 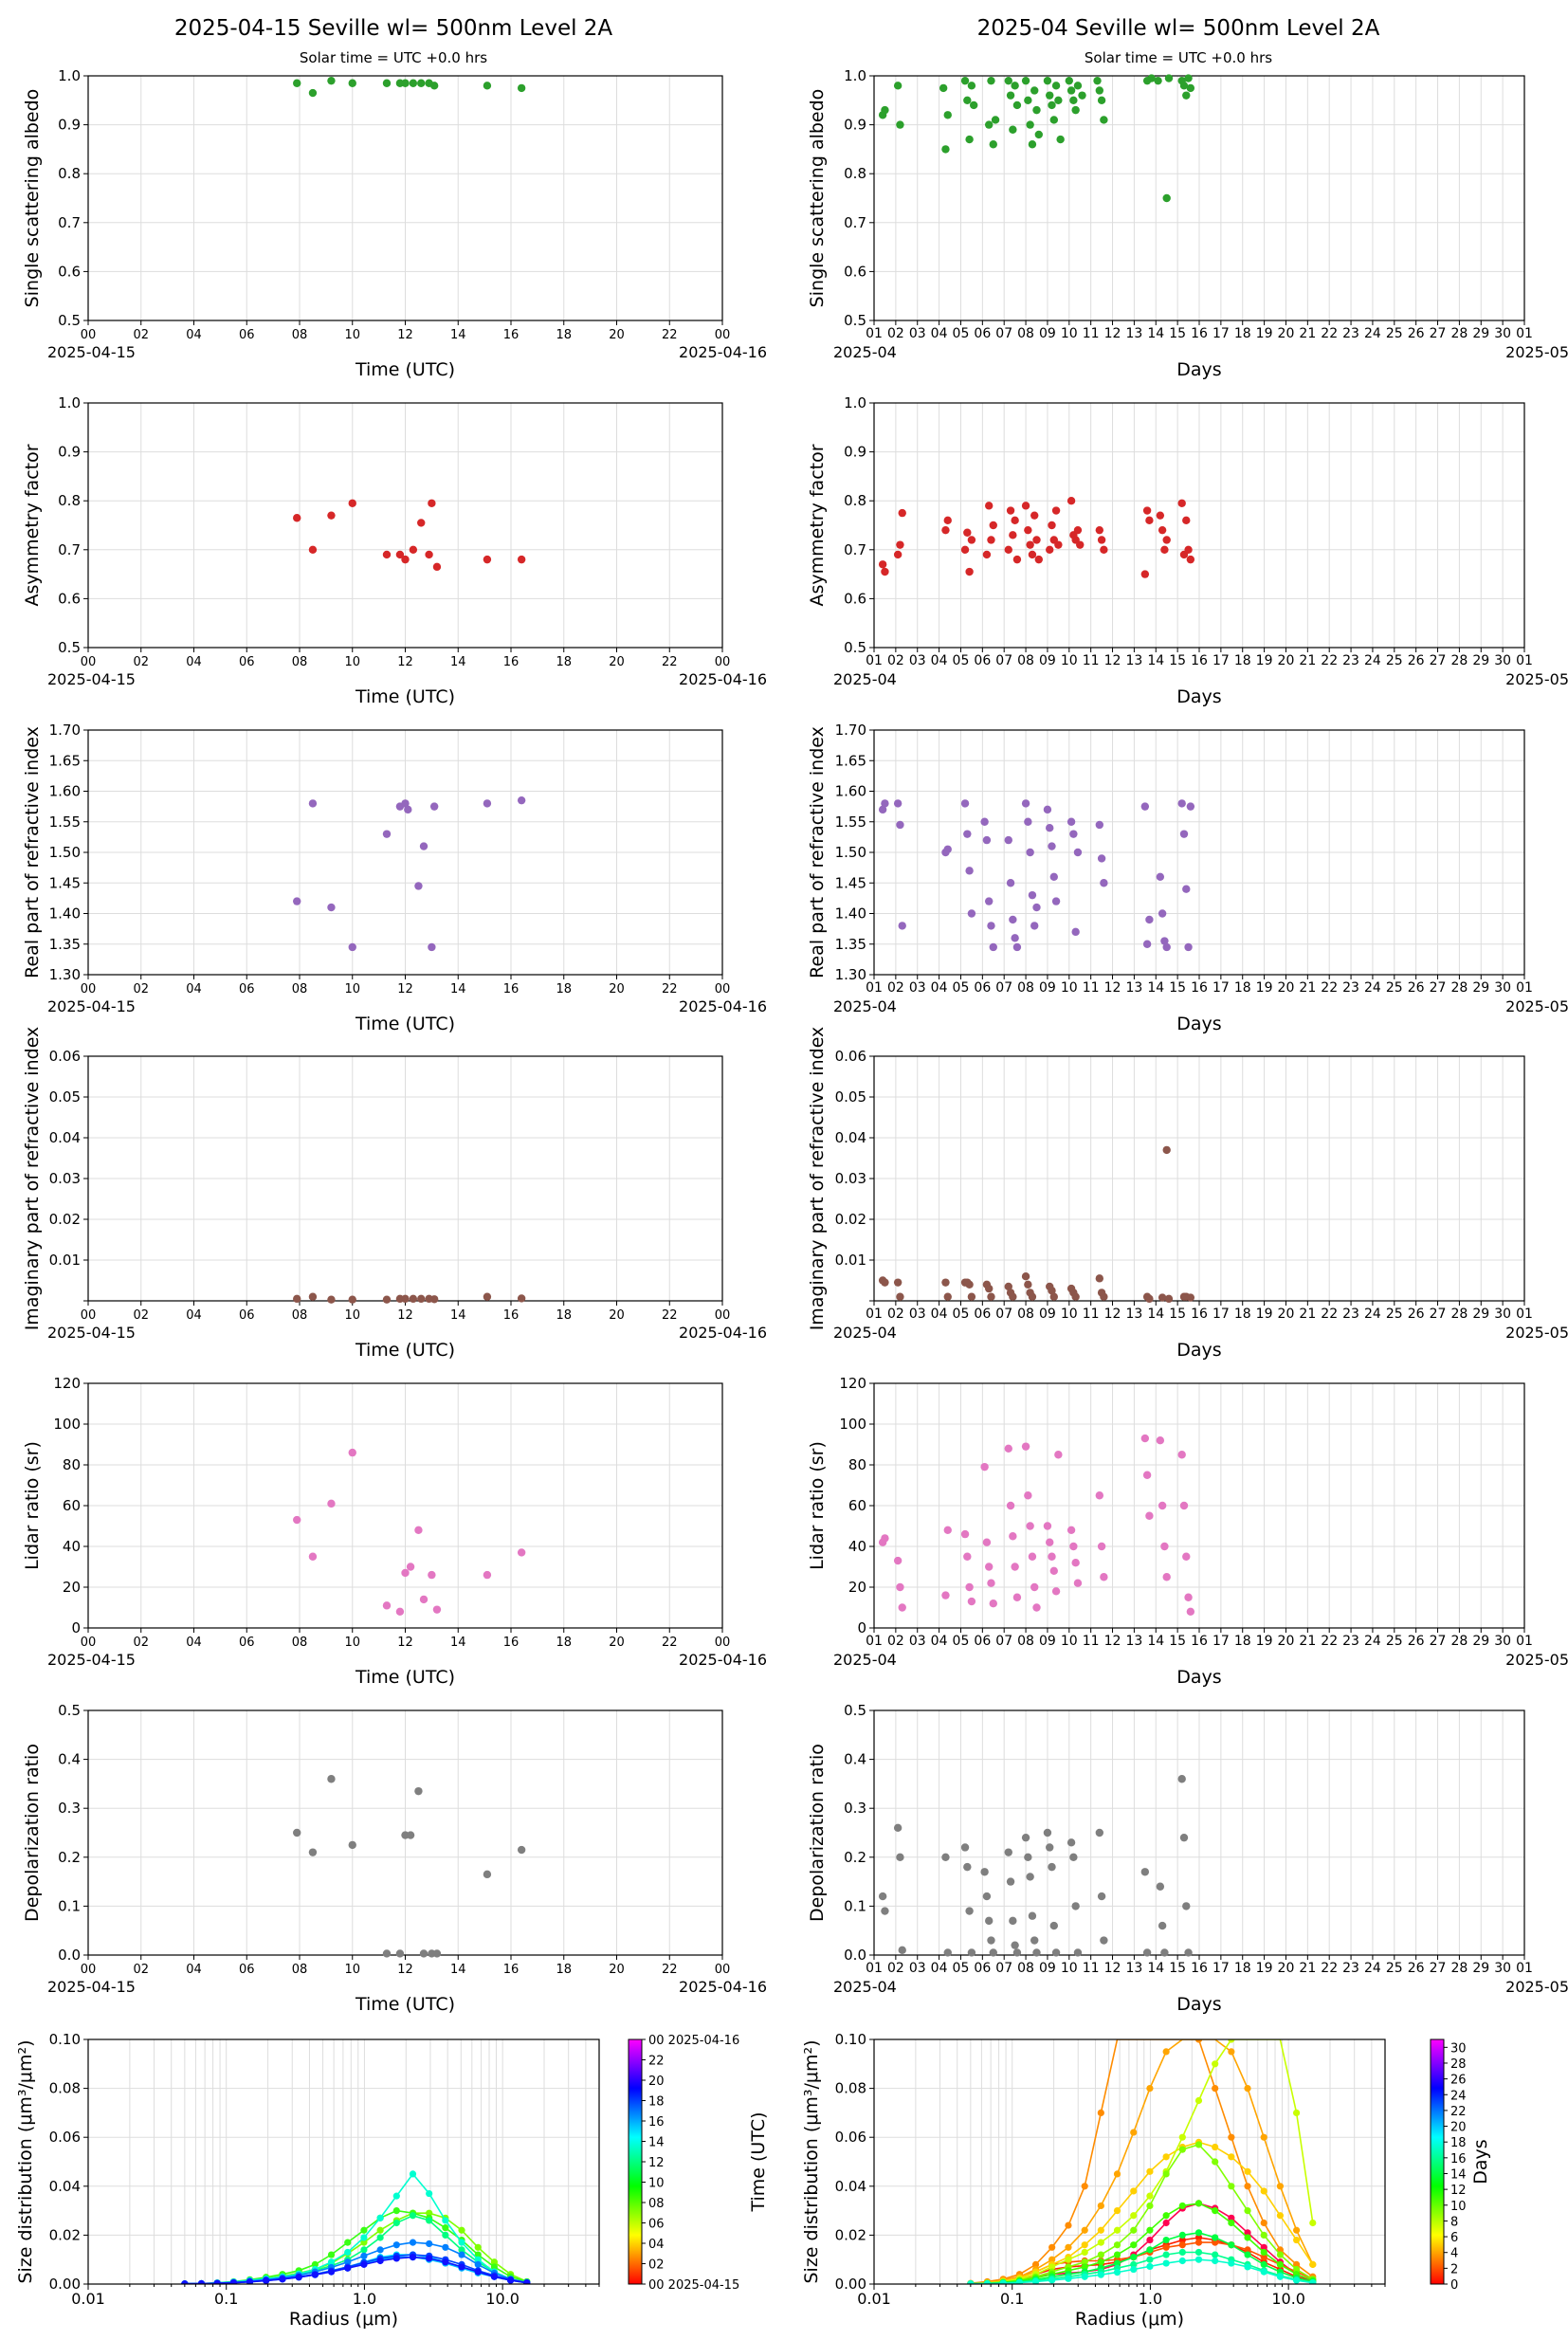 What do you see at coordinates (874, 2299) in the screenshot?
I see `x-tick-label: 0.01` at bounding box center [874, 2299].